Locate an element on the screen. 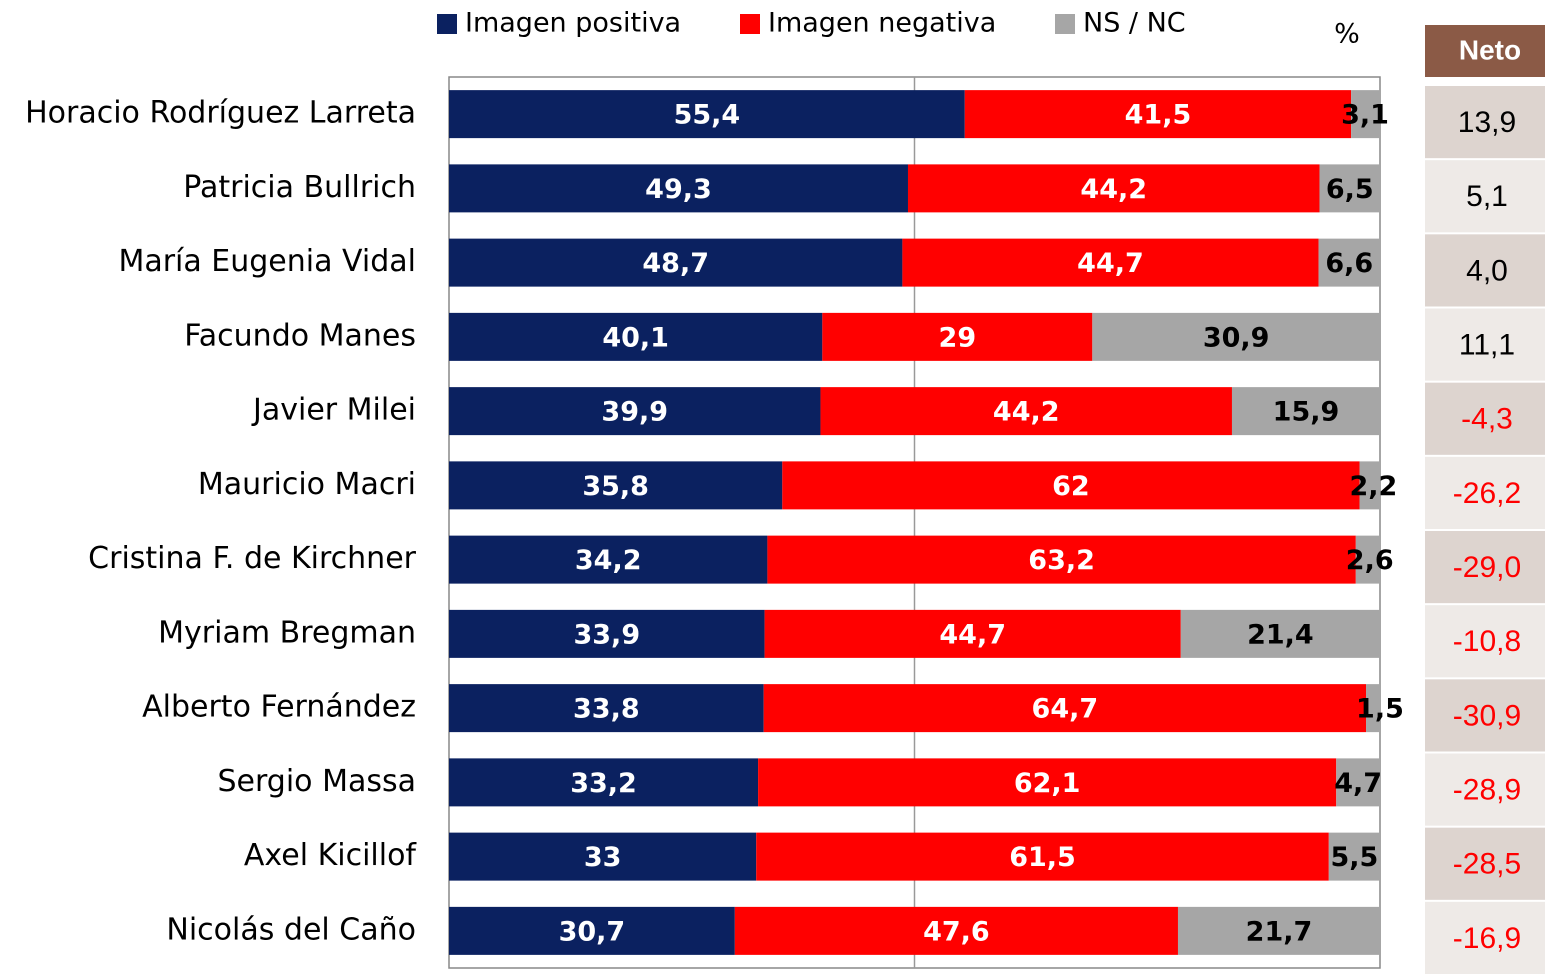 The image size is (1545, 977). value-label: 64,7 is located at coordinates (1065, 709).